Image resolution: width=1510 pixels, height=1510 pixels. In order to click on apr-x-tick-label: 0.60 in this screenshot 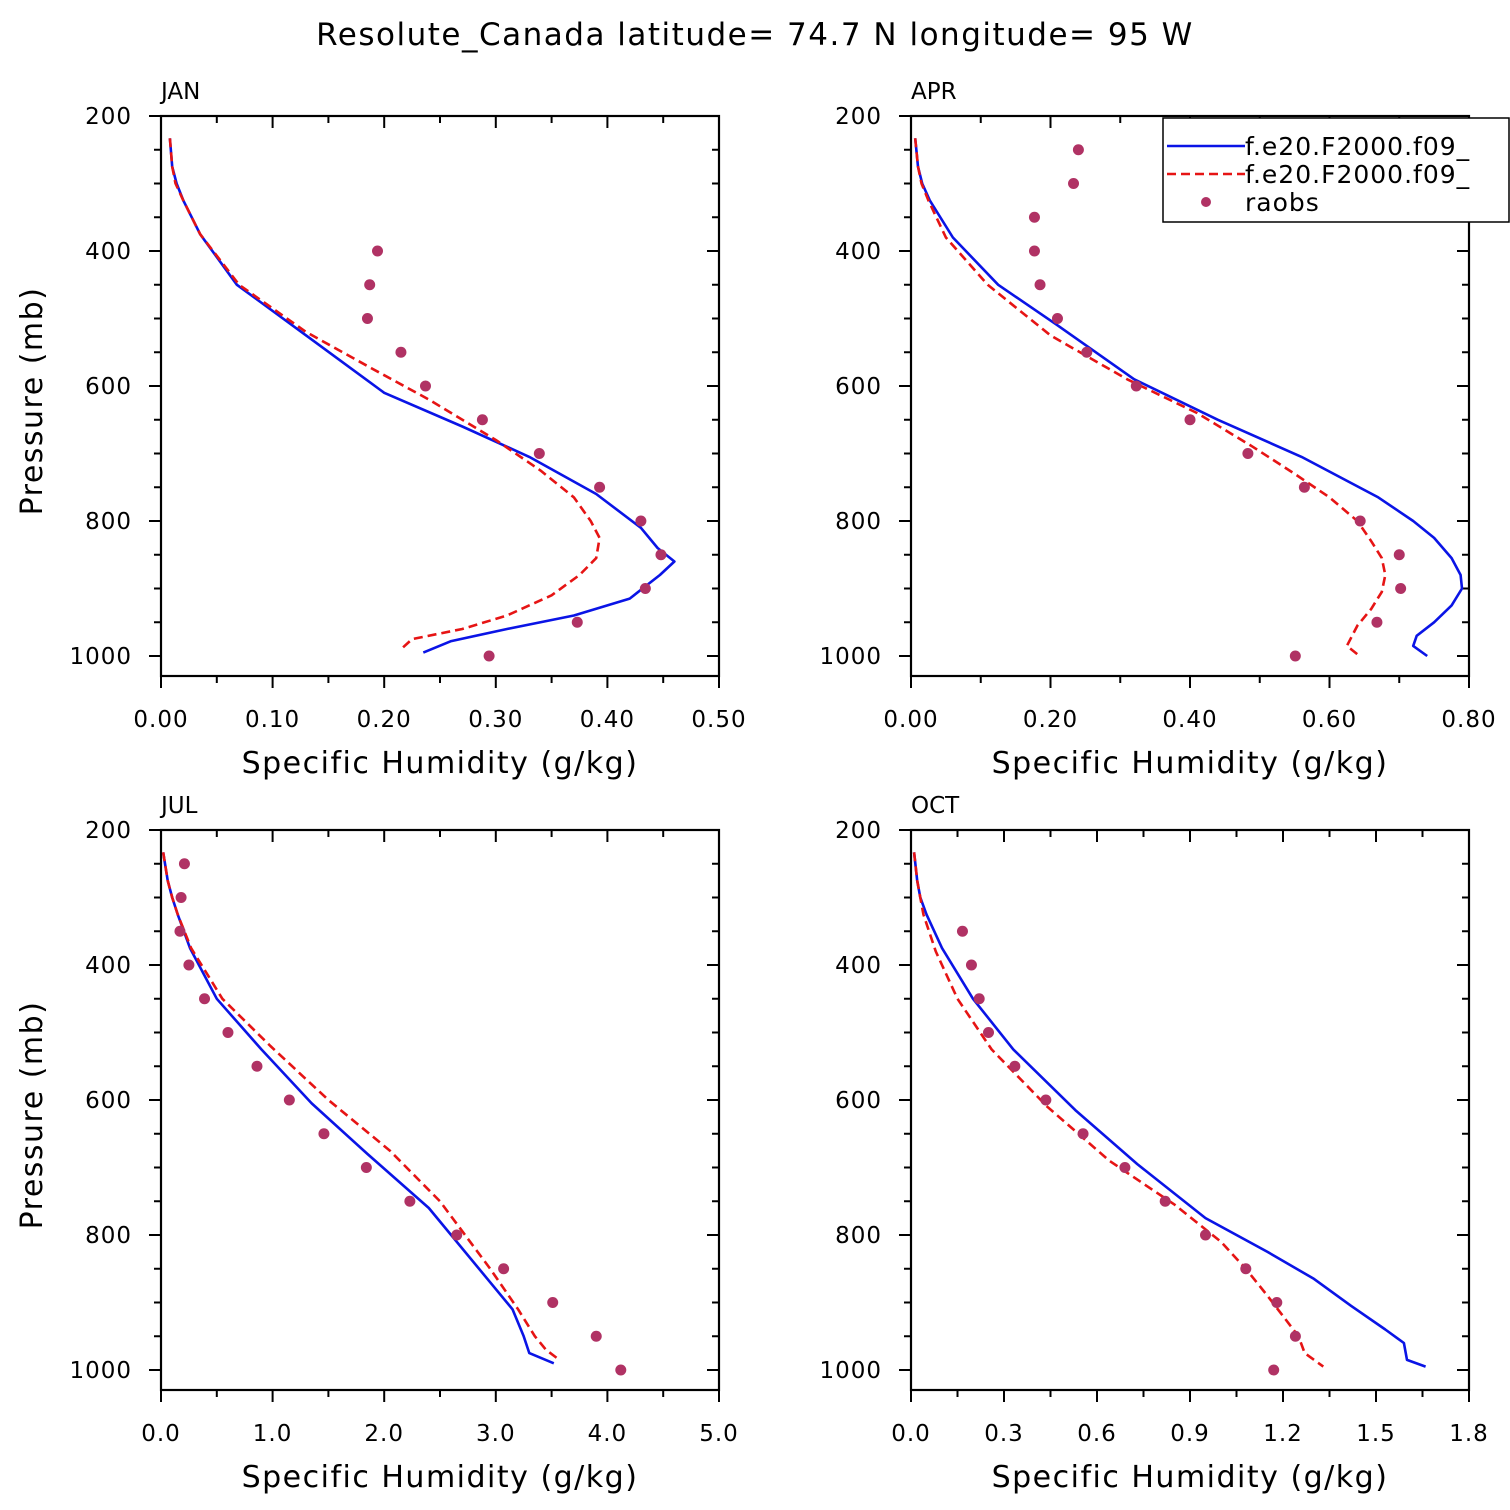, I will do `click(1329, 720)`.